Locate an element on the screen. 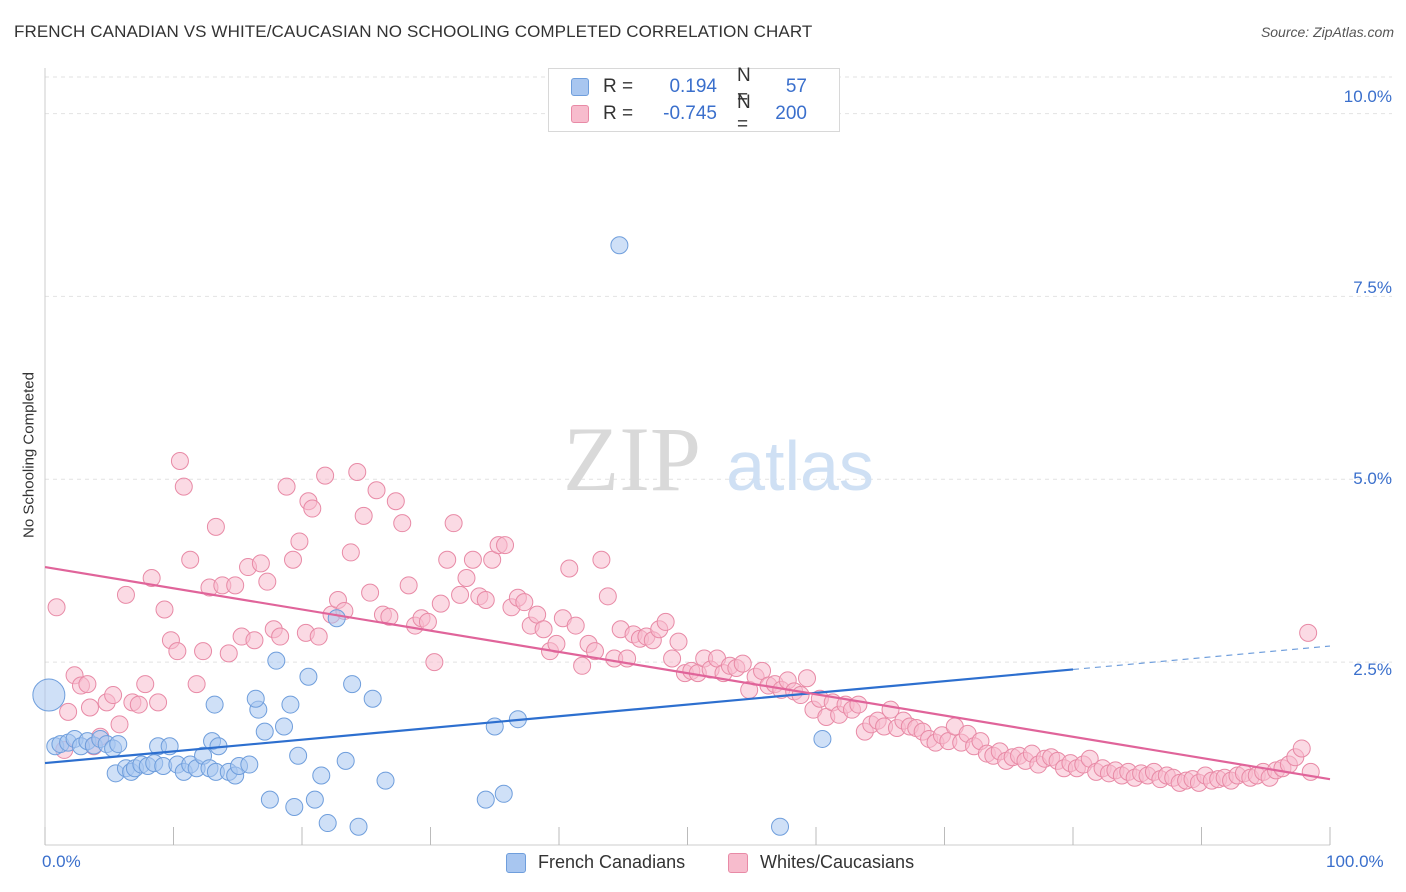 This screenshot has height=892, width=1406. legend-row-french-canadians: R = 0.194 N = 57 is located at coordinates (689, 86).